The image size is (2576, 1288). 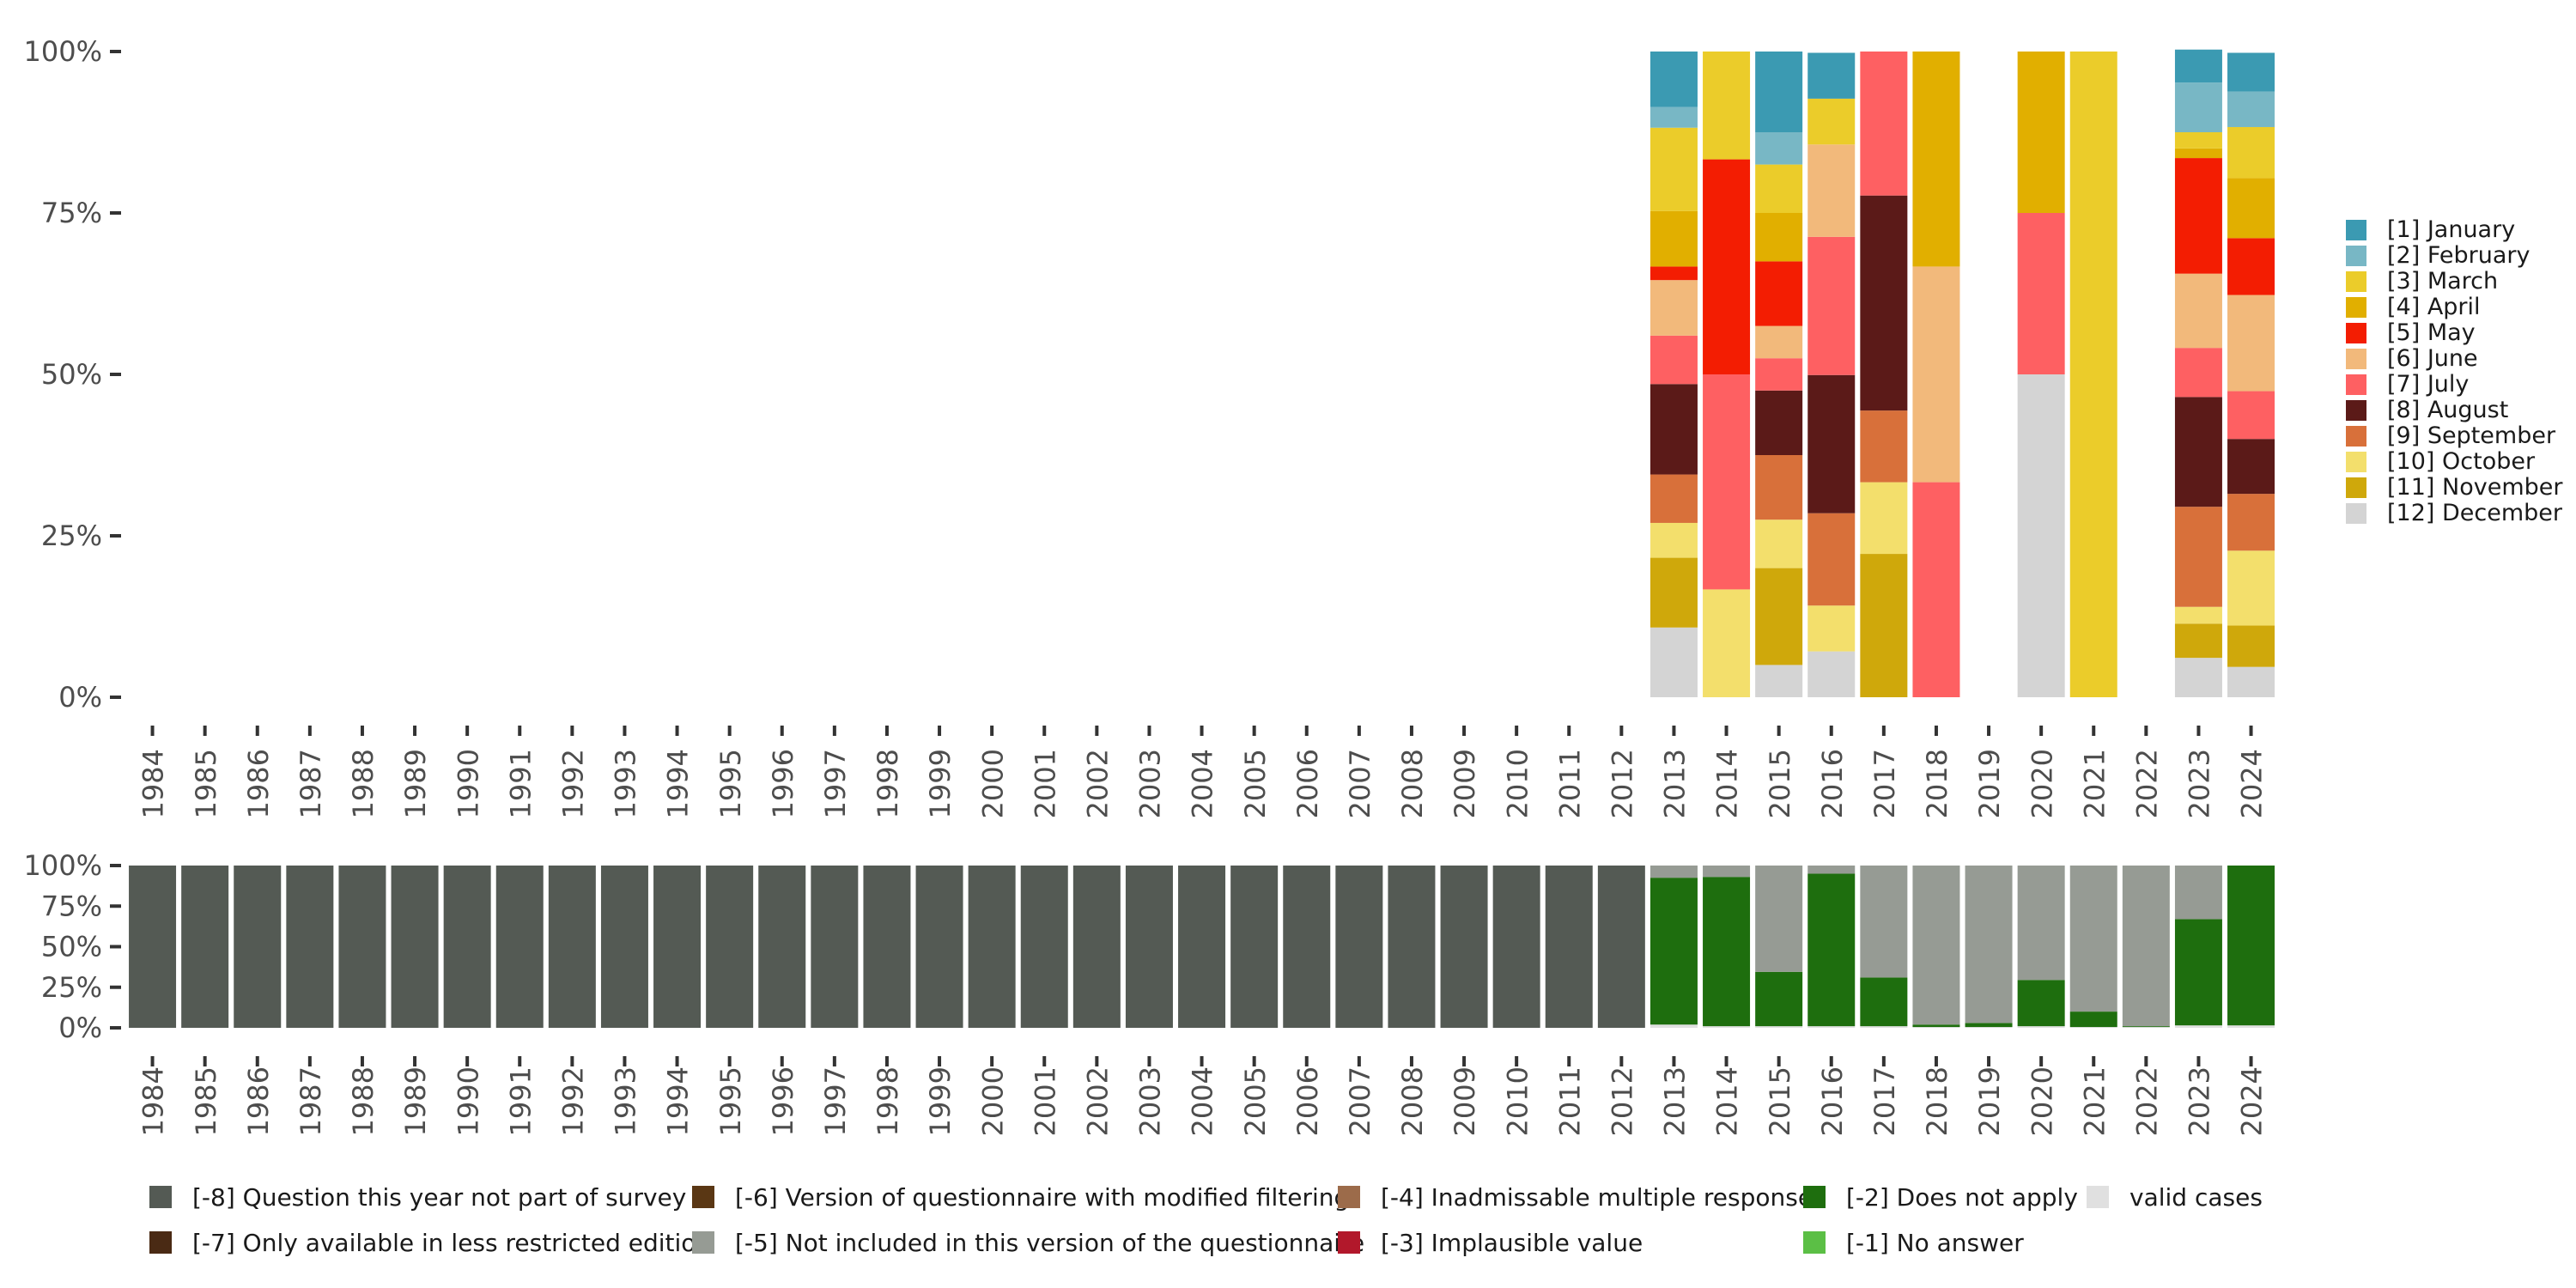 What do you see at coordinates (2448, 410) in the screenshot?
I see `legend-label: [8] August` at bounding box center [2448, 410].